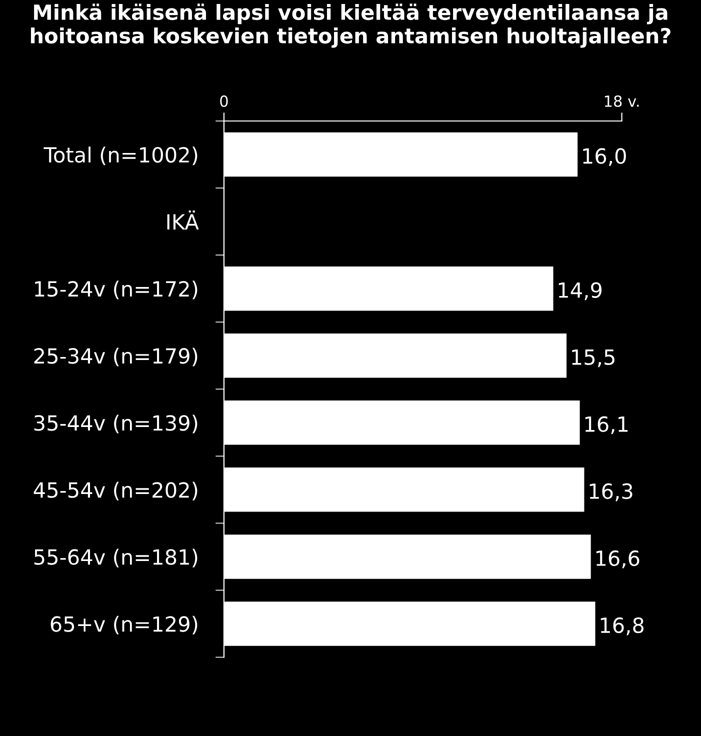 The width and height of the screenshot is (701, 736). I want to click on y-tick-label: IKÄ, so click(183, 220).